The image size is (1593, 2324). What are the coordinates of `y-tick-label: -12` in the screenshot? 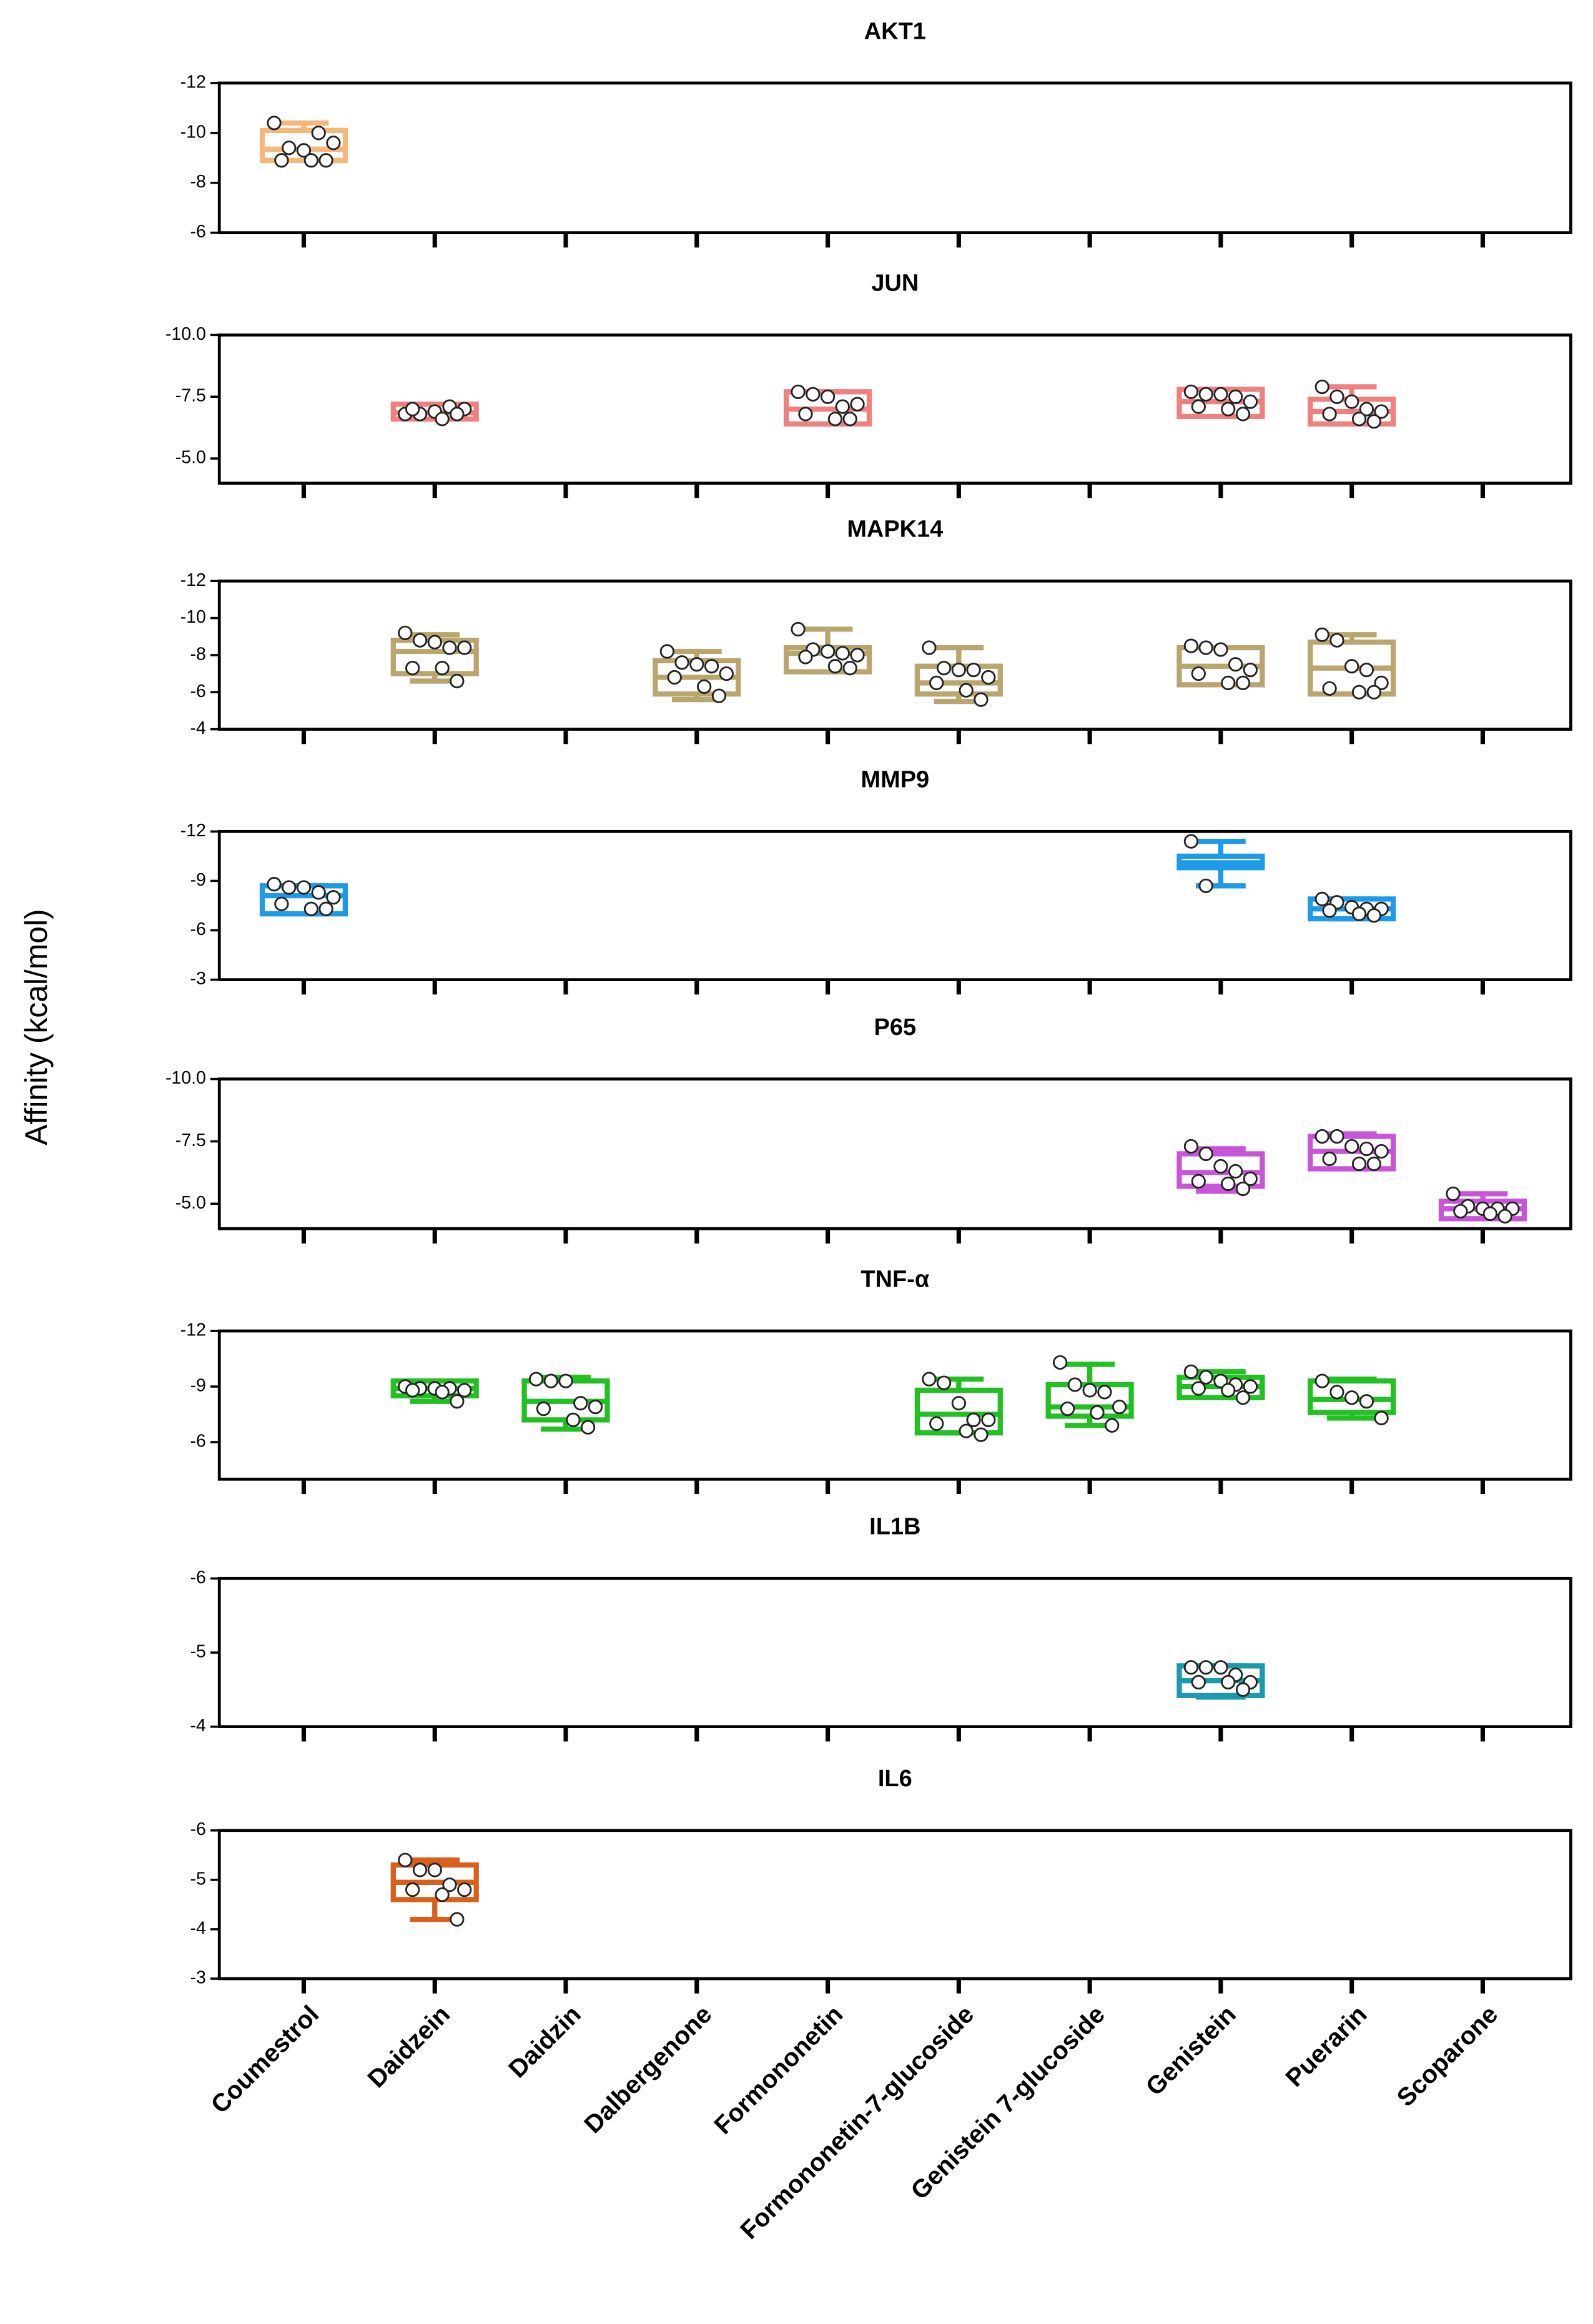 It's located at (193, 82).